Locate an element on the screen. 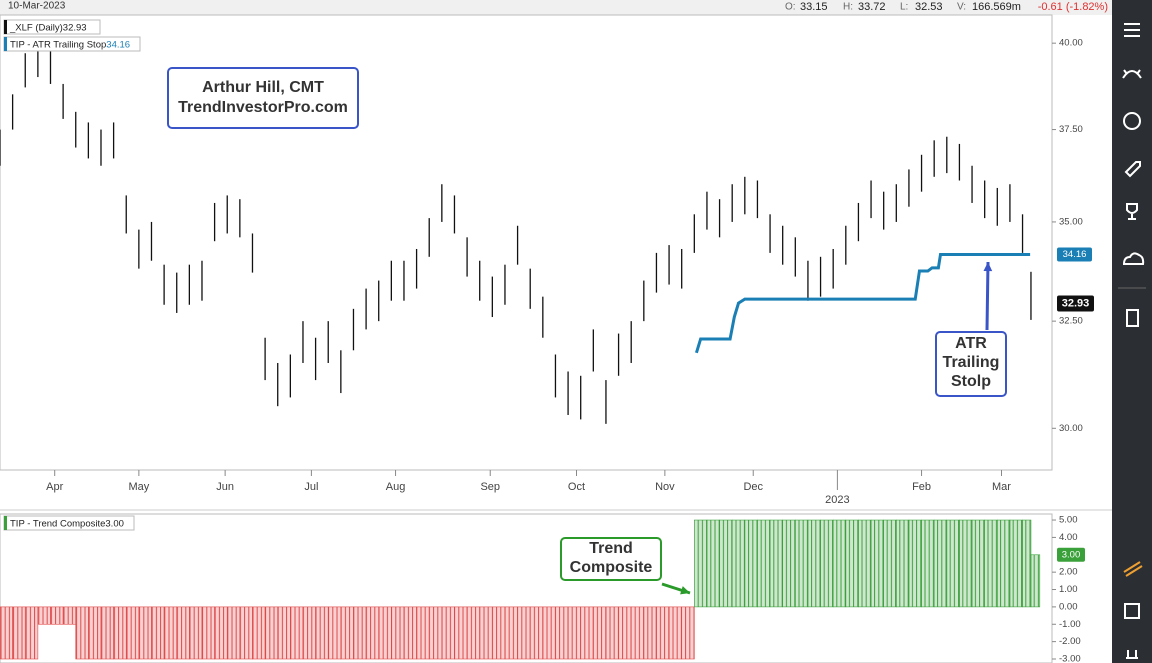 This screenshot has height=663, width=1152. x-tick-label: Jun is located at coordinates (225, 487).